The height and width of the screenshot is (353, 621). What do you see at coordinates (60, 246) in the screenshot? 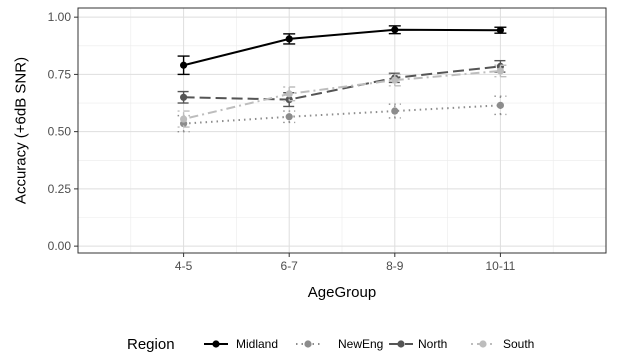
I see `y-tick-label: 0.00` at bounding box center [60, 246].